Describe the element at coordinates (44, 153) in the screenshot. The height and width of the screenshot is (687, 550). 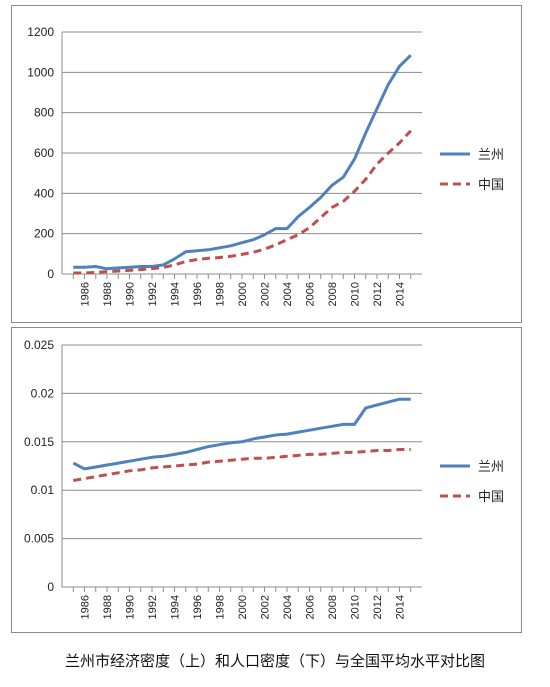
I see `y-tick-label: 600` at that location.